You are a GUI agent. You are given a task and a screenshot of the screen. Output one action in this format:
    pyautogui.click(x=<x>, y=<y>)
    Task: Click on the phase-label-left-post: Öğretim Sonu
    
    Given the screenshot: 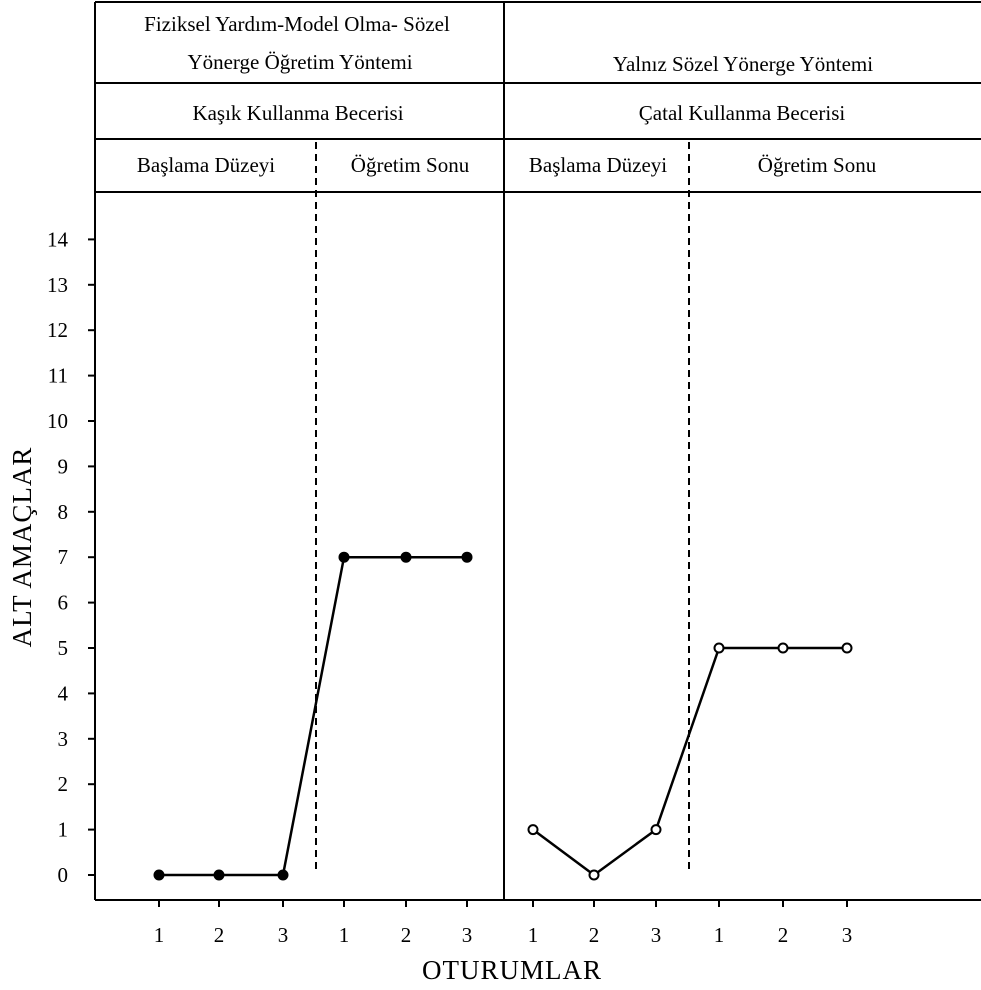 What is the action you would take?
    pyautogui.click(x=410, y=165)
    